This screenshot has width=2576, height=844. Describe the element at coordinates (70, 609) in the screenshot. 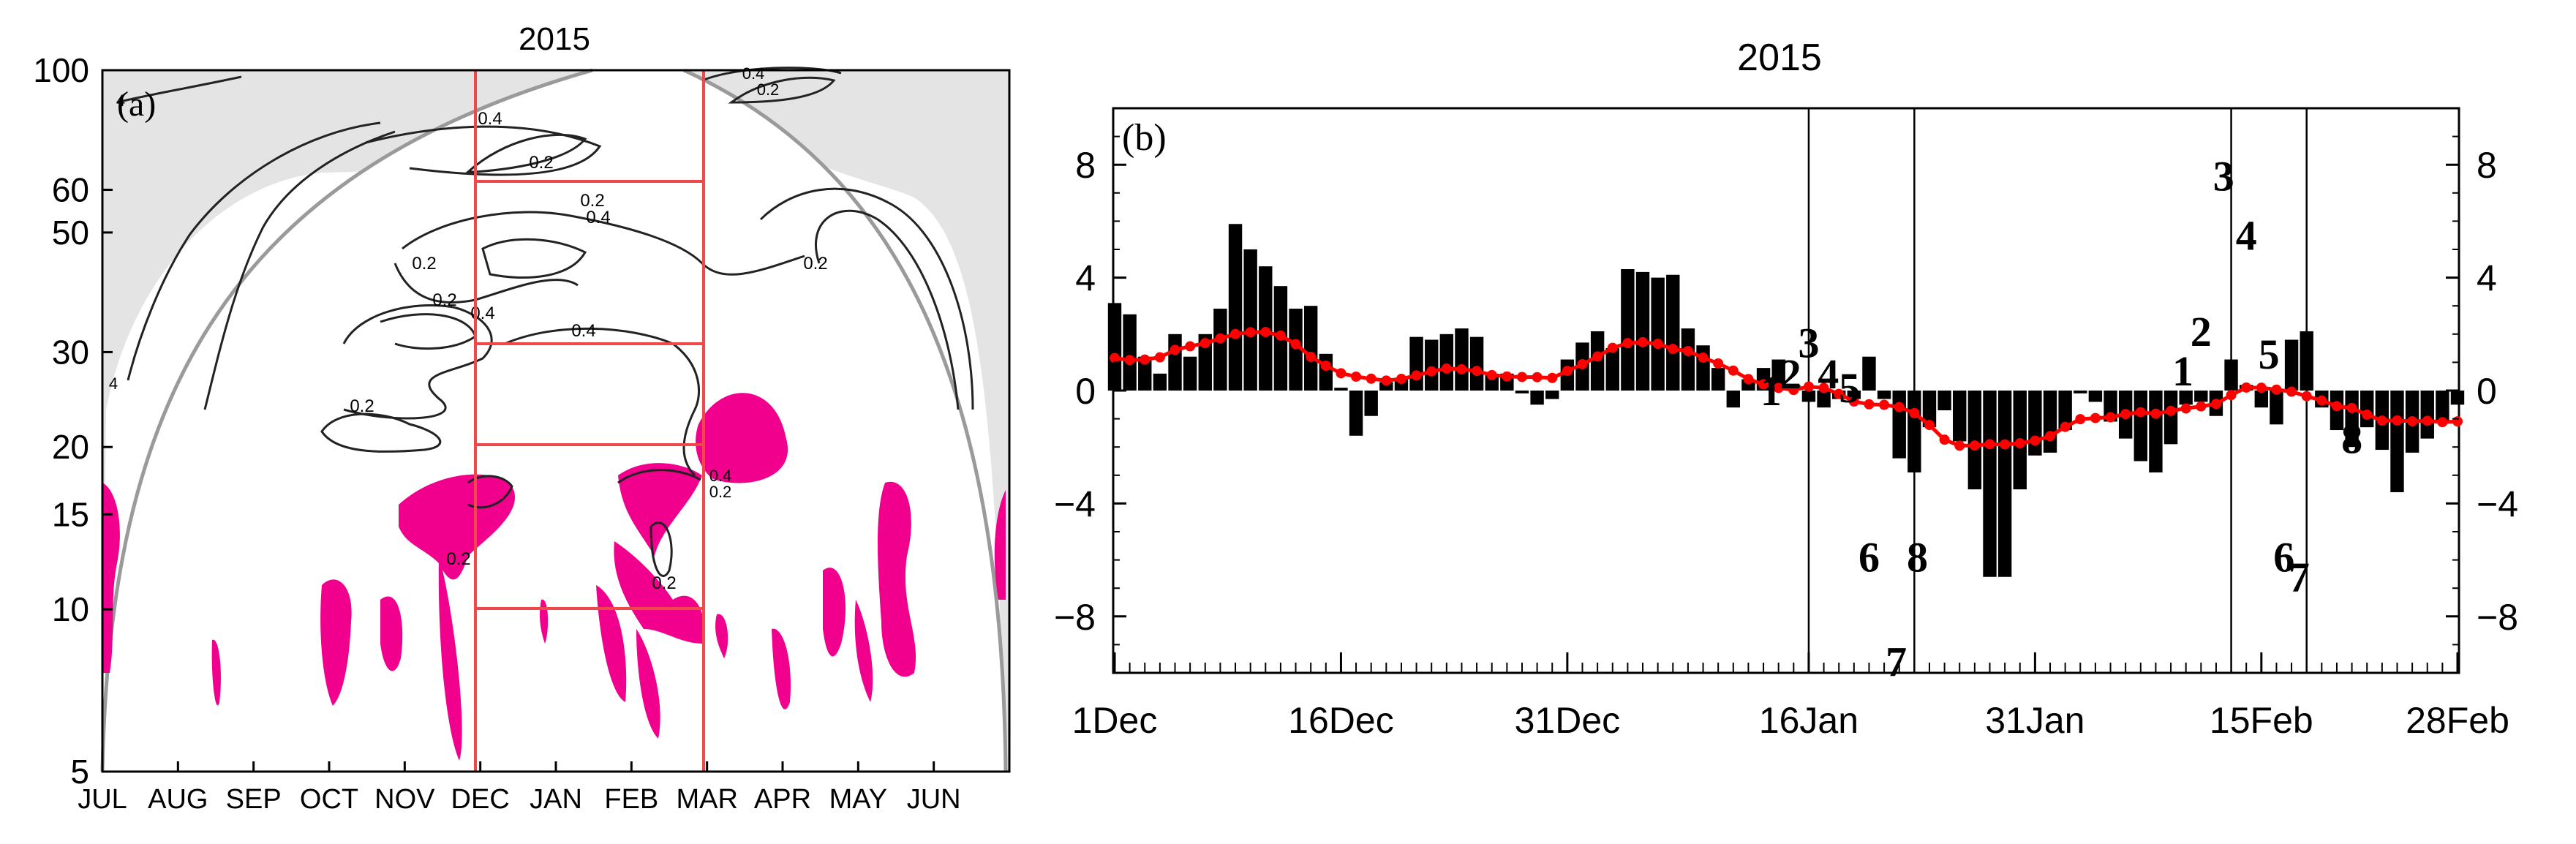

I see `y-tick-label: 10` at that location.